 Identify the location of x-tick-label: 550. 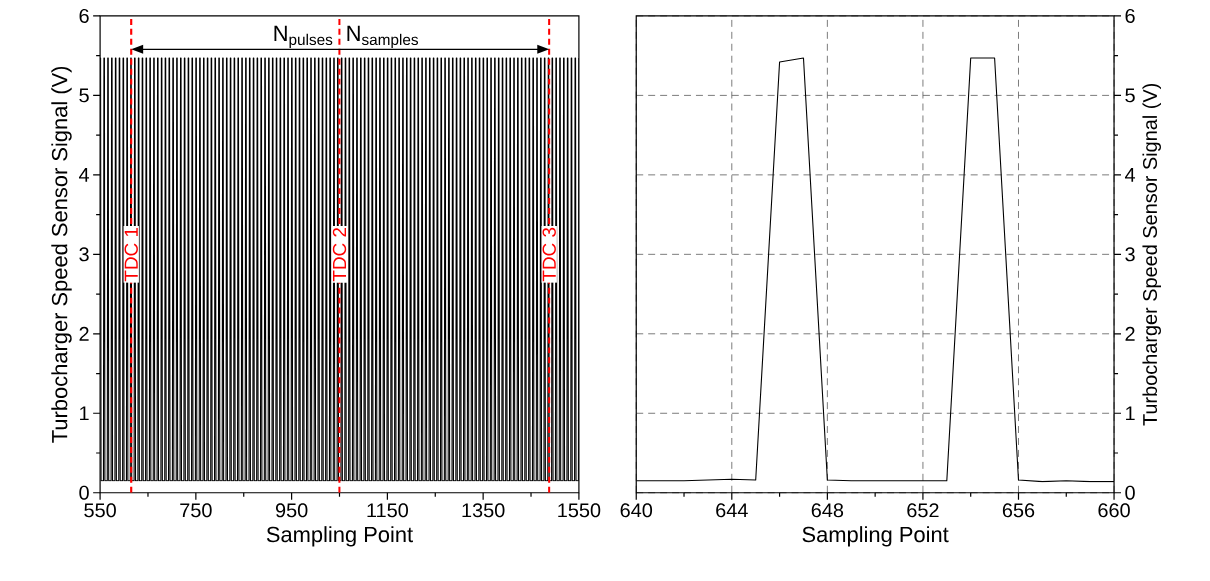
(100, 510).